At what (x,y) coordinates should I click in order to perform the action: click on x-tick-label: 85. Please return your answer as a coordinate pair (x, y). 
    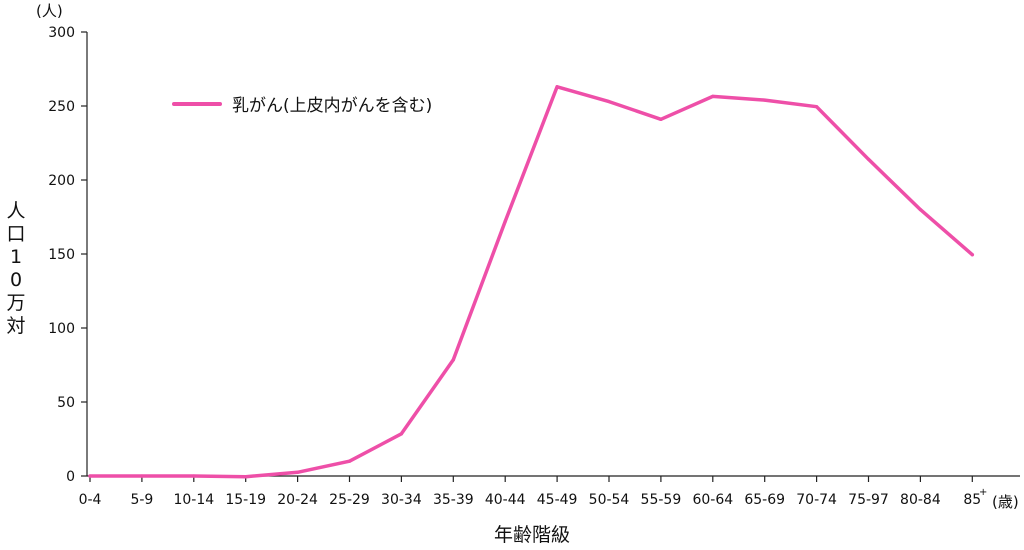
    Looking at the image, I should click on (972, 500).